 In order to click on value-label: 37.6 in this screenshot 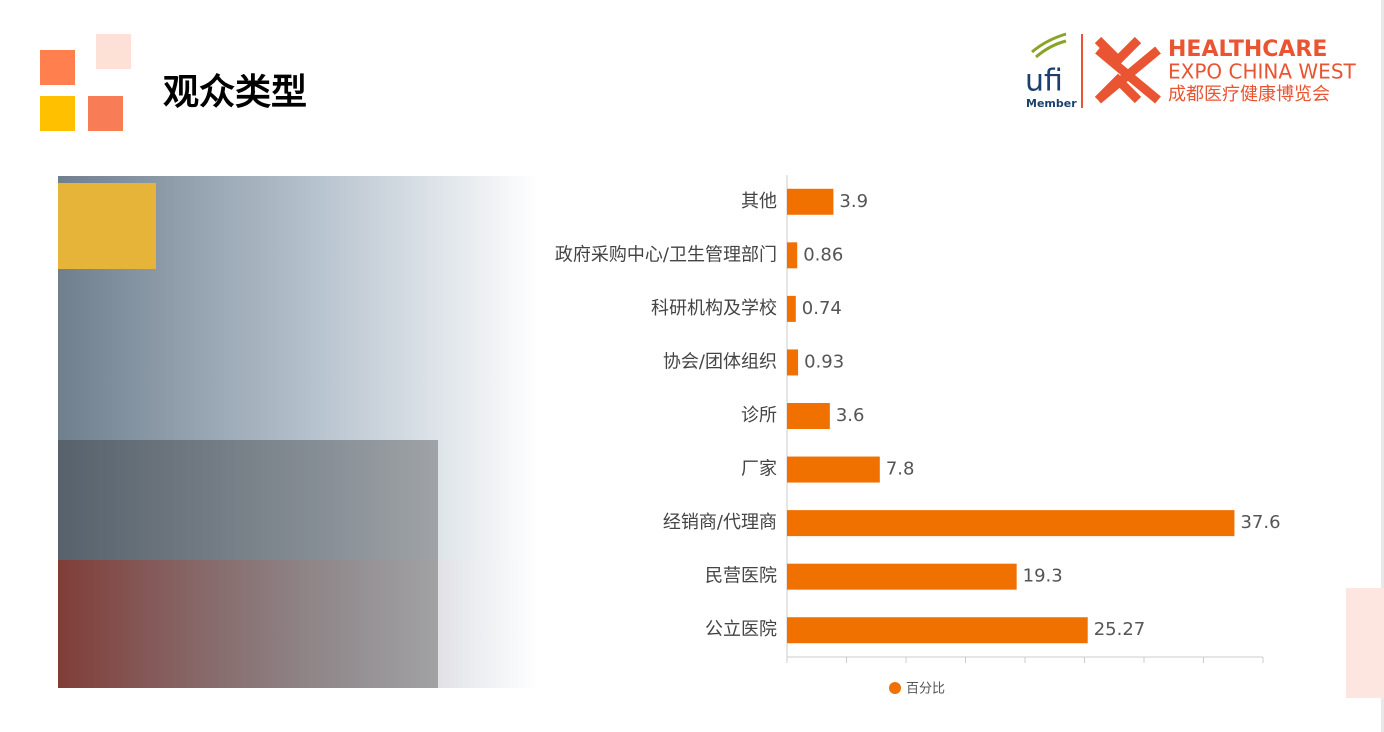, I will do `click(1260, 522)`.